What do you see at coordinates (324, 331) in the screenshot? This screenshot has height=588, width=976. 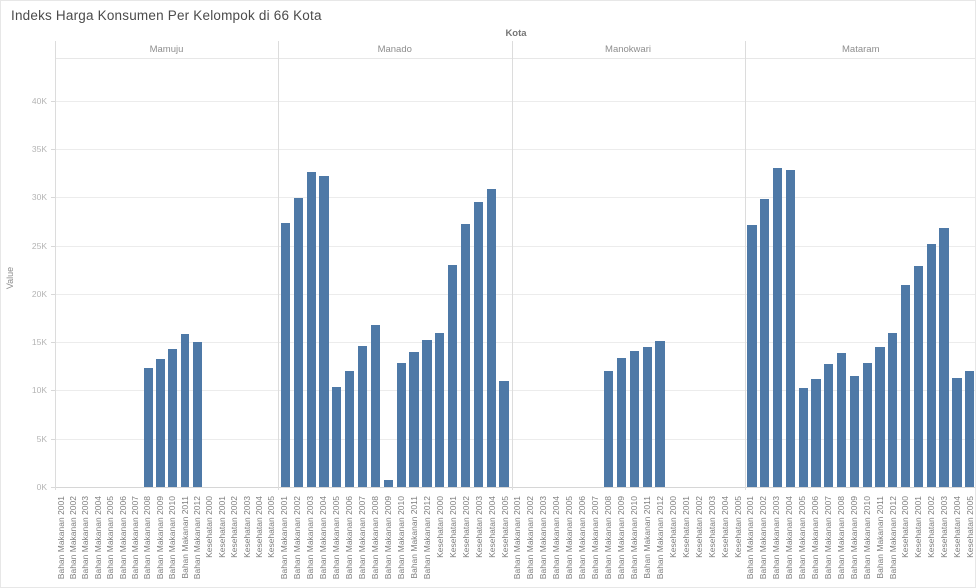 I see `bar-manado-bahan-makanan-2004` at bounding box center [324, 331].